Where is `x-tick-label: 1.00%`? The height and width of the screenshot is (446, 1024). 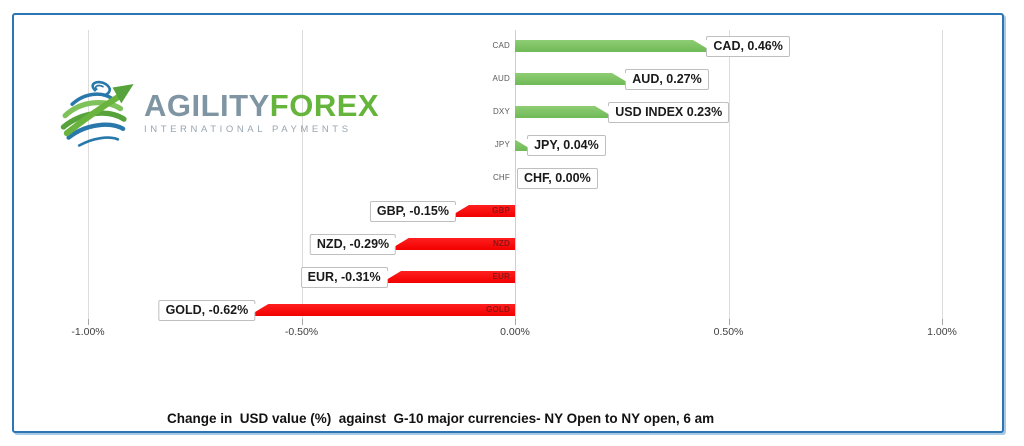 x-tick-label: 1.00% is located at coordinates (942, 332).